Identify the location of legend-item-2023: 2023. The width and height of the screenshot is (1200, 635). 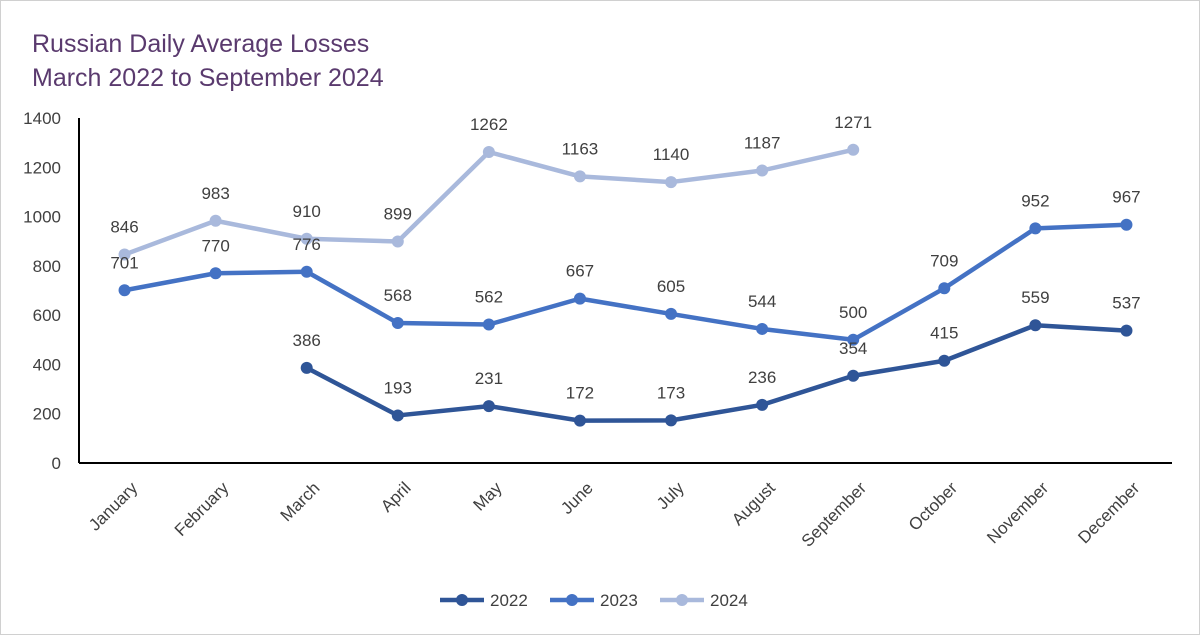
(594, 600).